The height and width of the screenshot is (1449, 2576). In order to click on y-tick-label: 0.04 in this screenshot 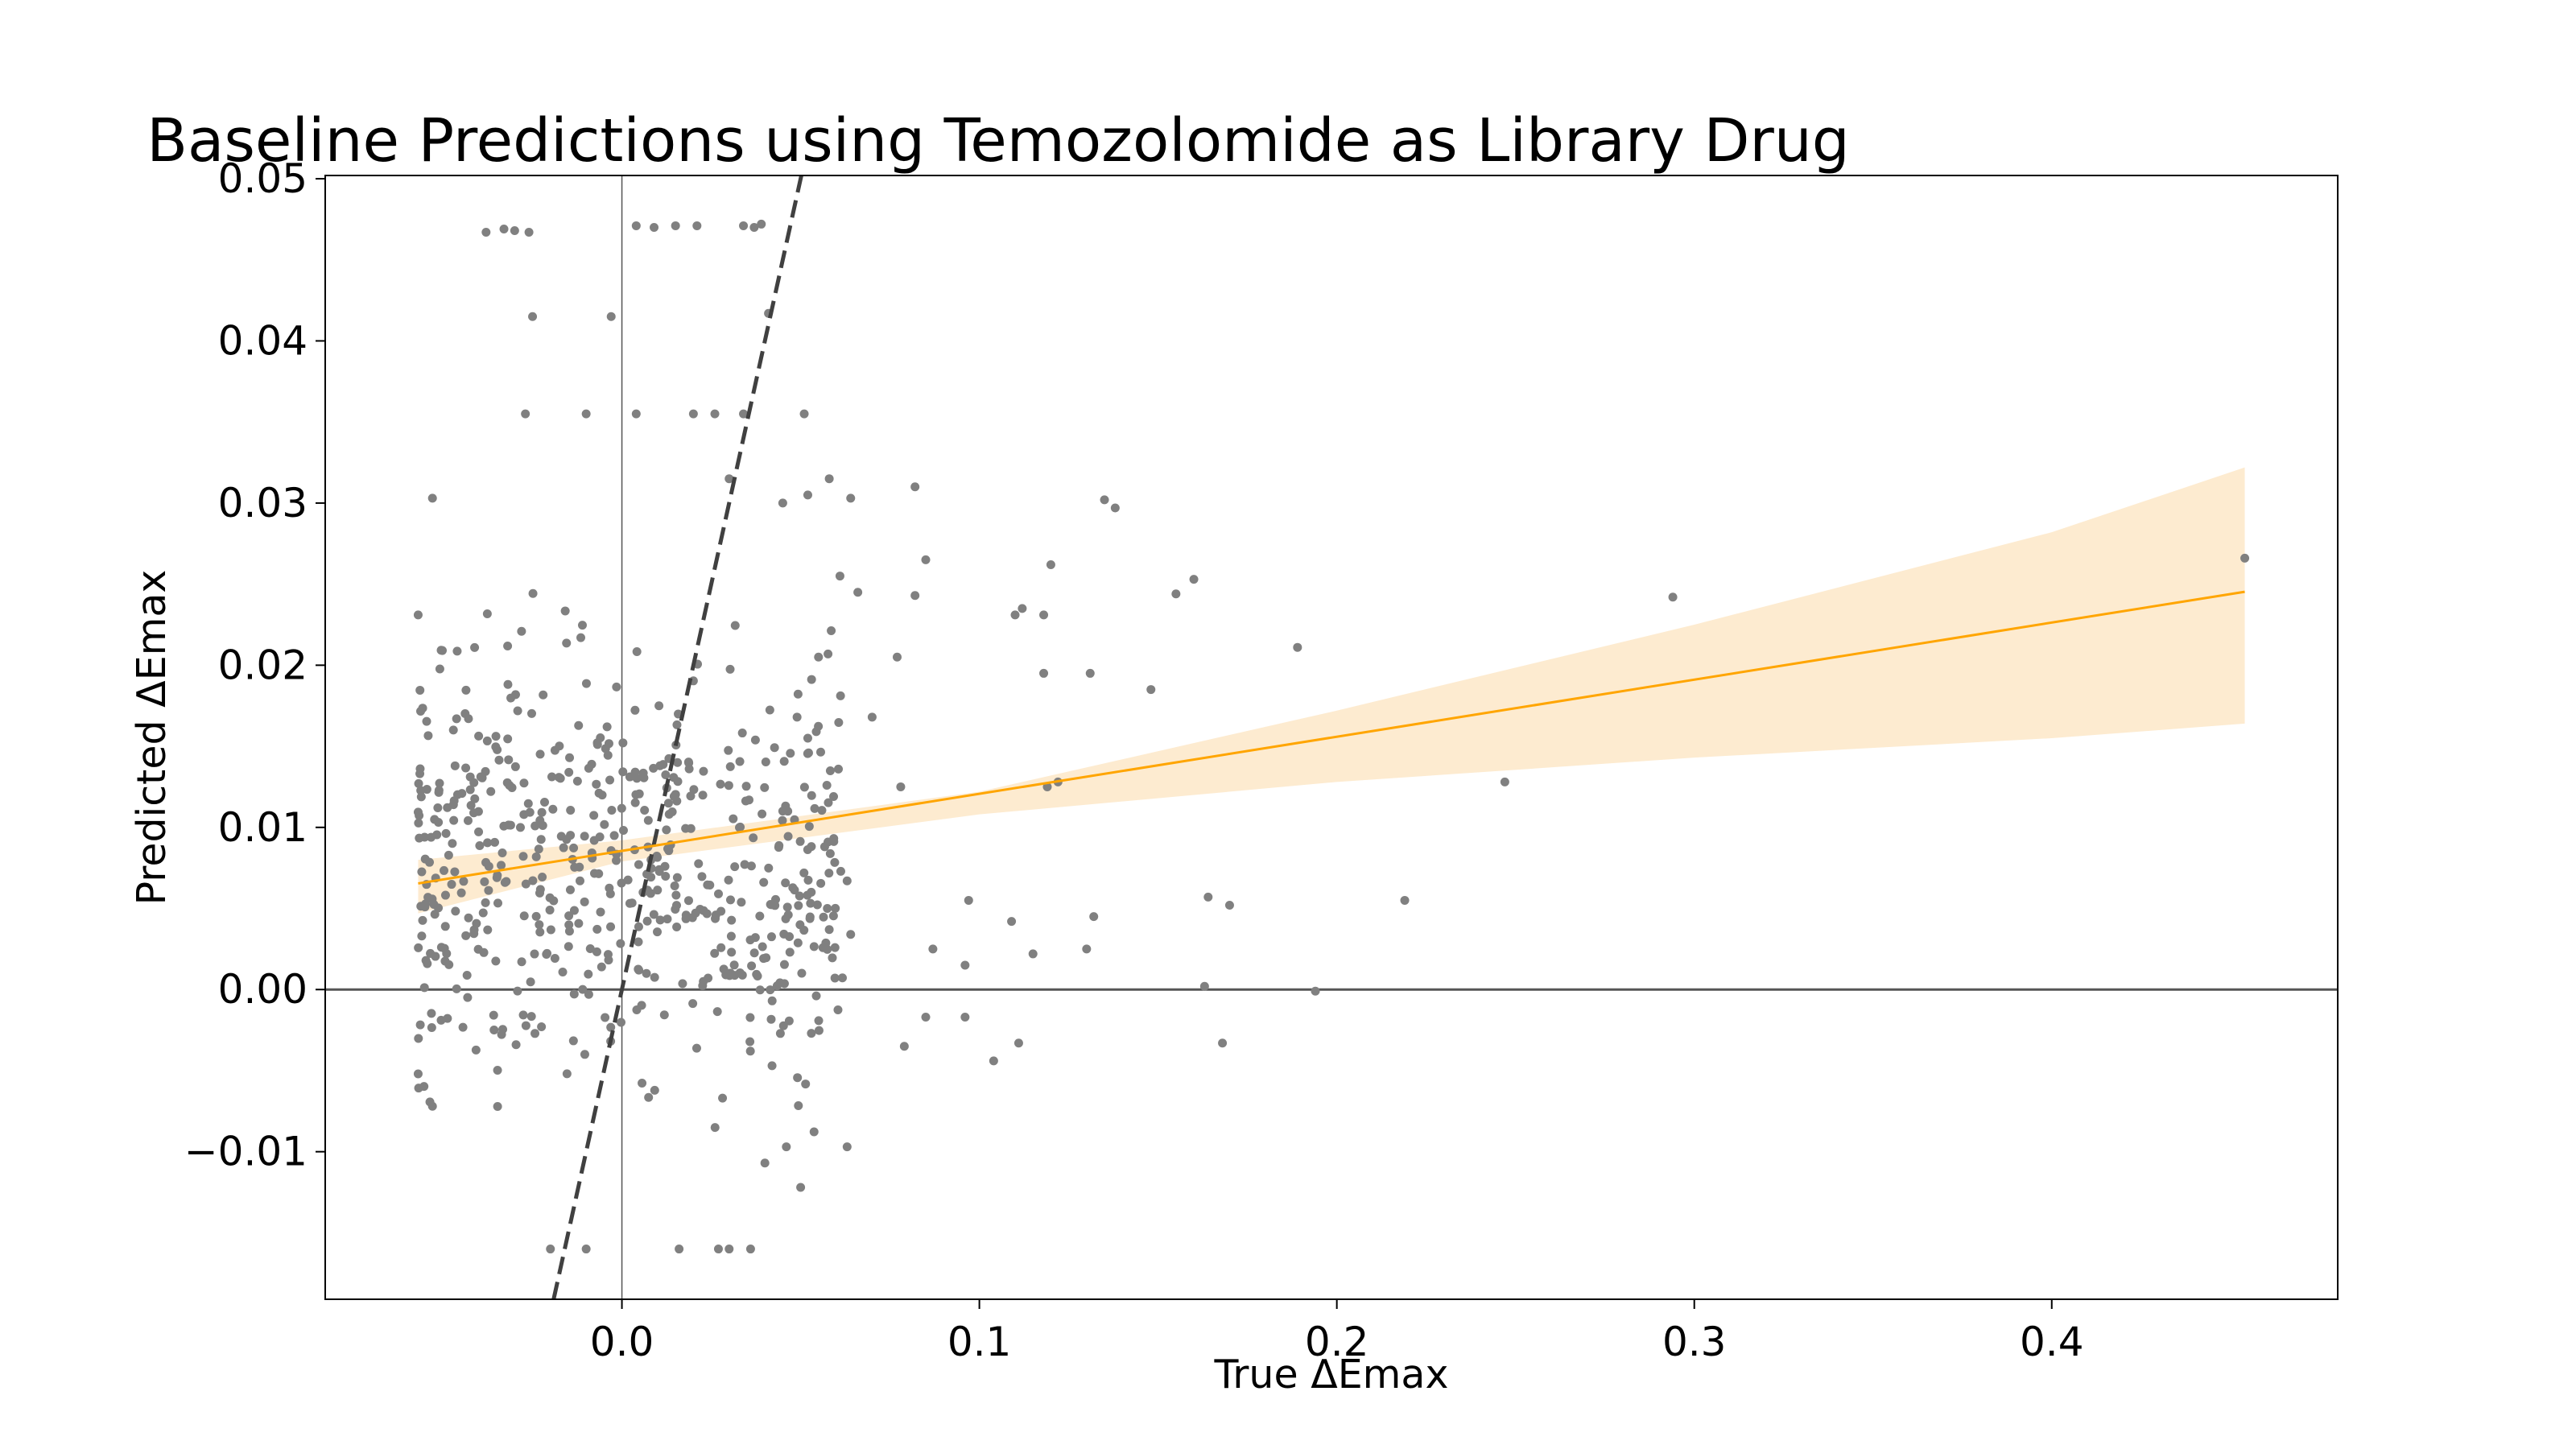, I will do `click(263, 340)`.